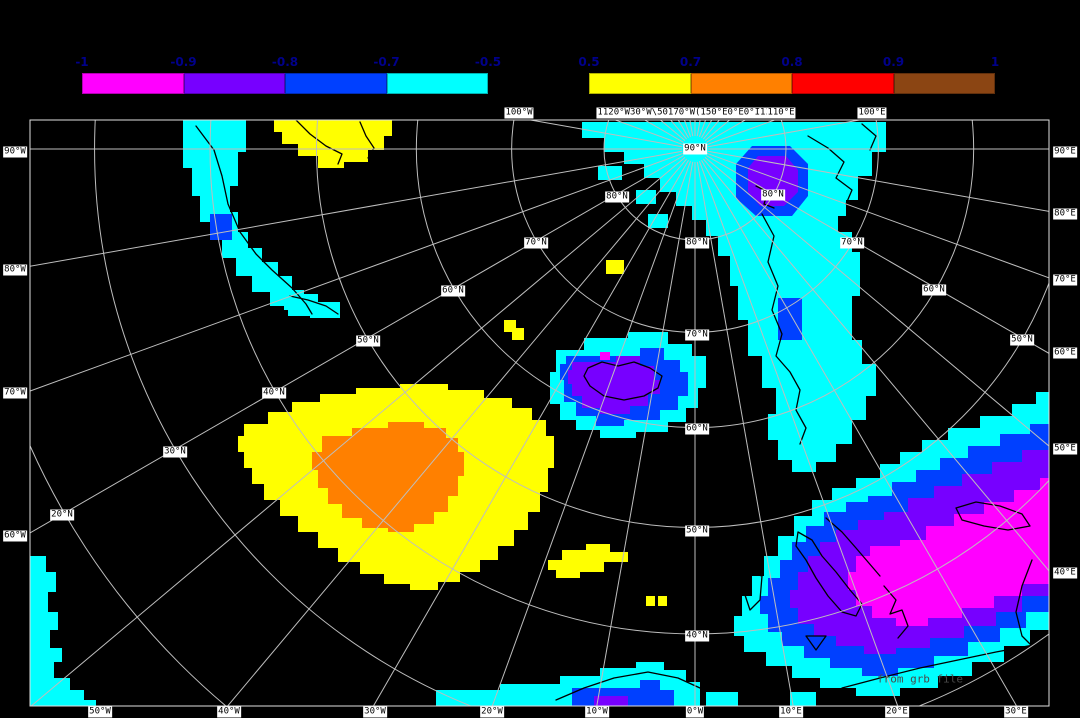 This screenshot has height=718, width=1080. I want to click on lon-label-right: 90°E, so click(1065, 152).